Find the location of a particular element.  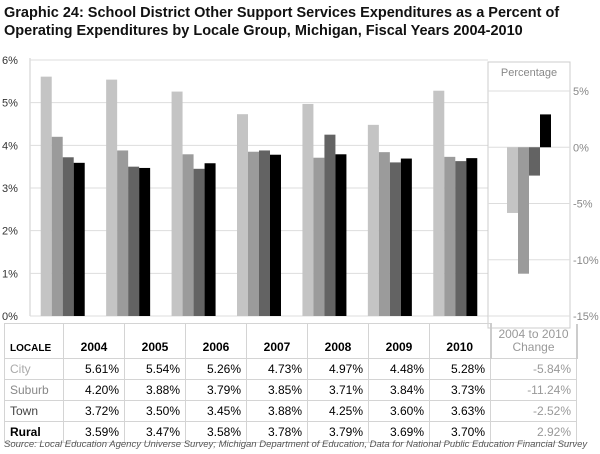

bar-rural-2009 is located at coordinates (406, 237).